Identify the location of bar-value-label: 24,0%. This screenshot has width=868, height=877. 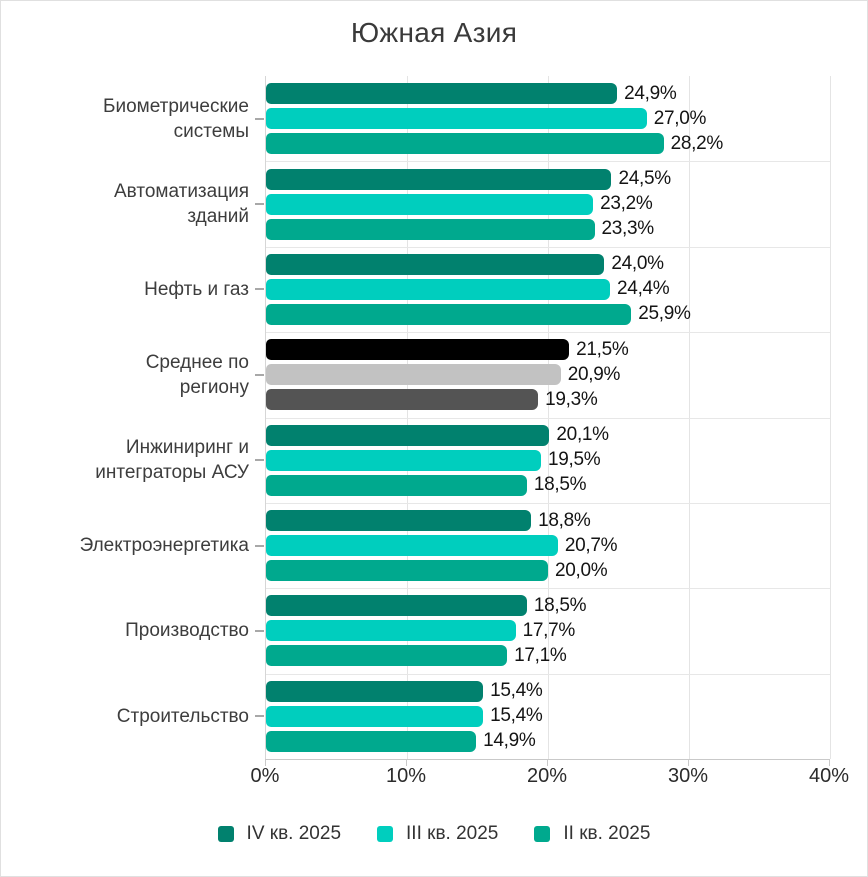
(637, 264).